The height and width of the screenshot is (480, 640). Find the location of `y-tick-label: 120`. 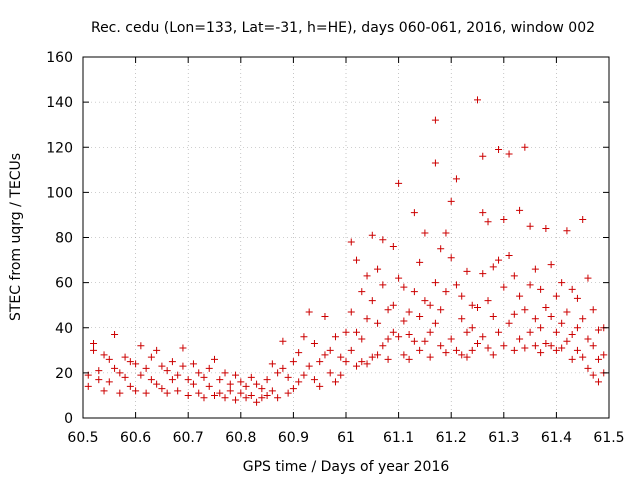

y-tick-label: 120 is located at coordinates (59, 148).